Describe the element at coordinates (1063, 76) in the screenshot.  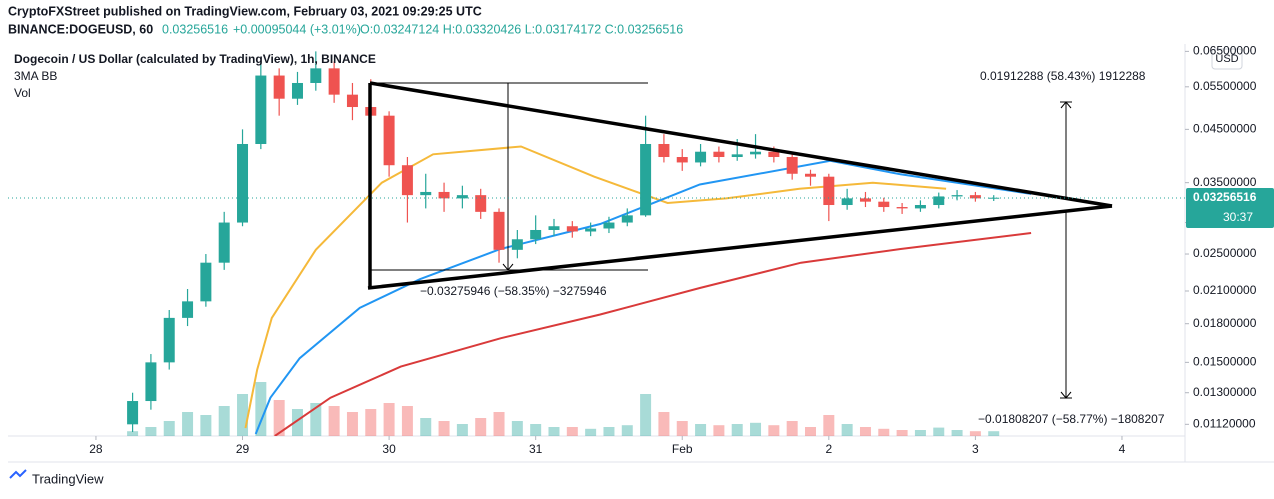
I see `measure-label: 0.01912288 (58.43%) 1912288` at that location.